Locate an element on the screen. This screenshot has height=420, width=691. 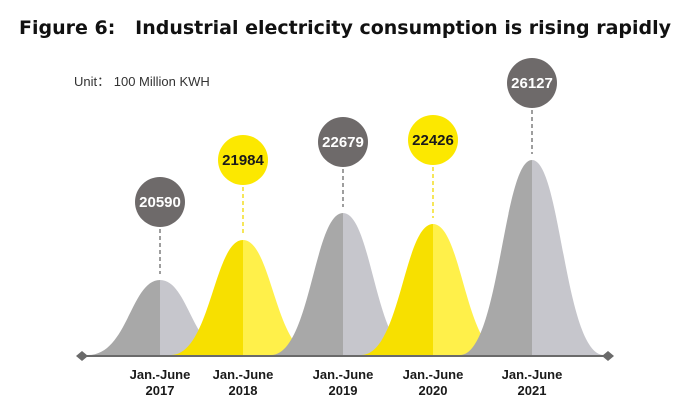
bell-3-left-half is located at coordinates (307, 284).